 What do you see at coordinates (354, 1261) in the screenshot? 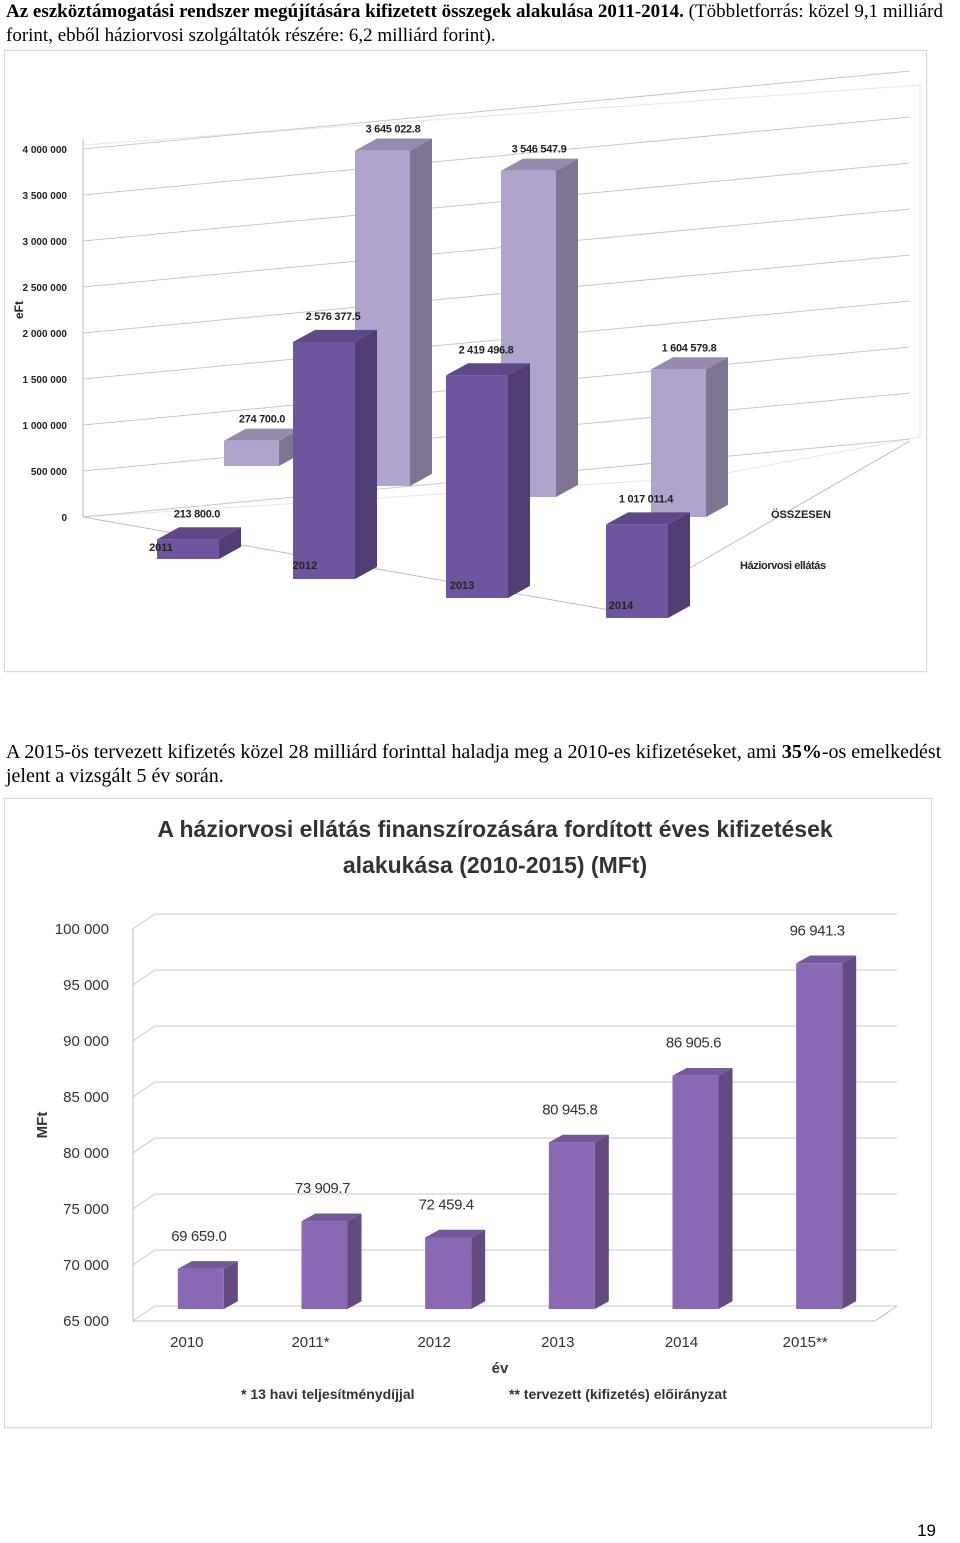
I see `bar-2011*-side` at bounding box center [354, 1261].